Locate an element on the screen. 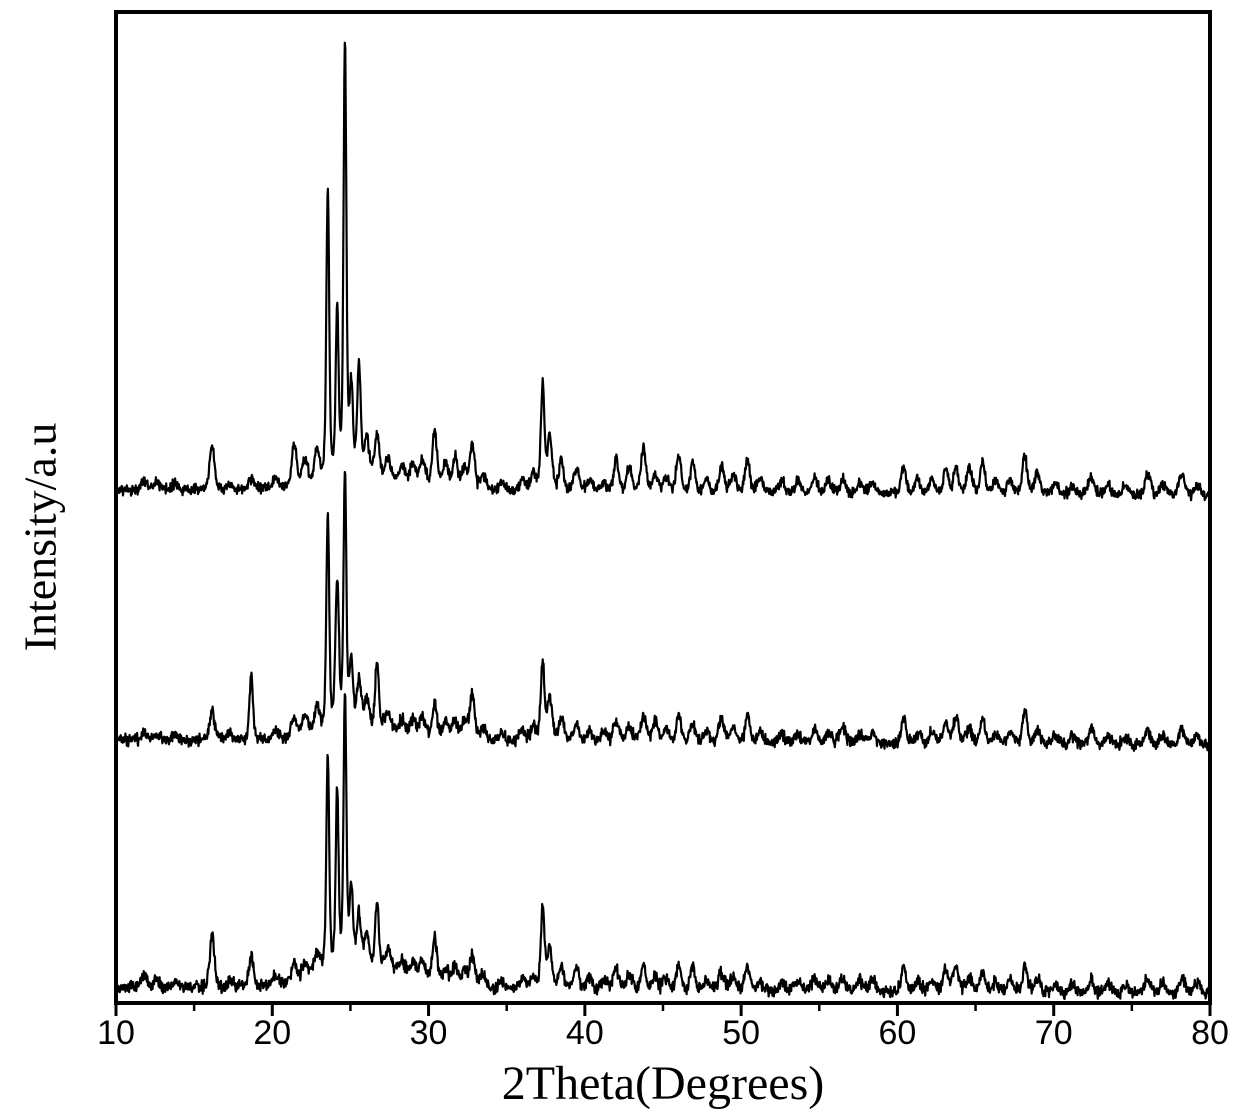 The width and height of the screenshot is (1240, 1120). x-tick-label: 40 is located at coordinates (584, 1033).